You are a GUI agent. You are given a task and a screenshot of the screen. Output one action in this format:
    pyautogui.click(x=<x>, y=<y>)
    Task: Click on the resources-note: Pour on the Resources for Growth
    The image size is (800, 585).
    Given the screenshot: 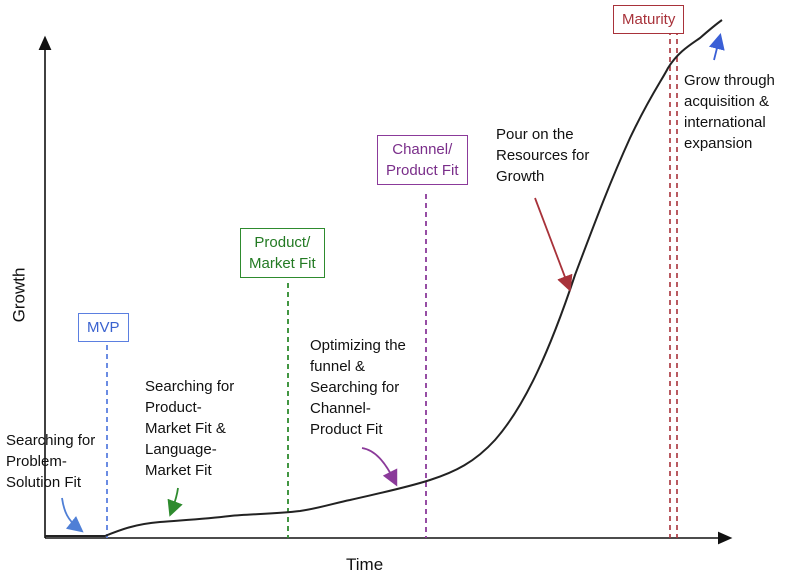 What is the action you would take?
    pyautogui.click(x=542, y=155)
    